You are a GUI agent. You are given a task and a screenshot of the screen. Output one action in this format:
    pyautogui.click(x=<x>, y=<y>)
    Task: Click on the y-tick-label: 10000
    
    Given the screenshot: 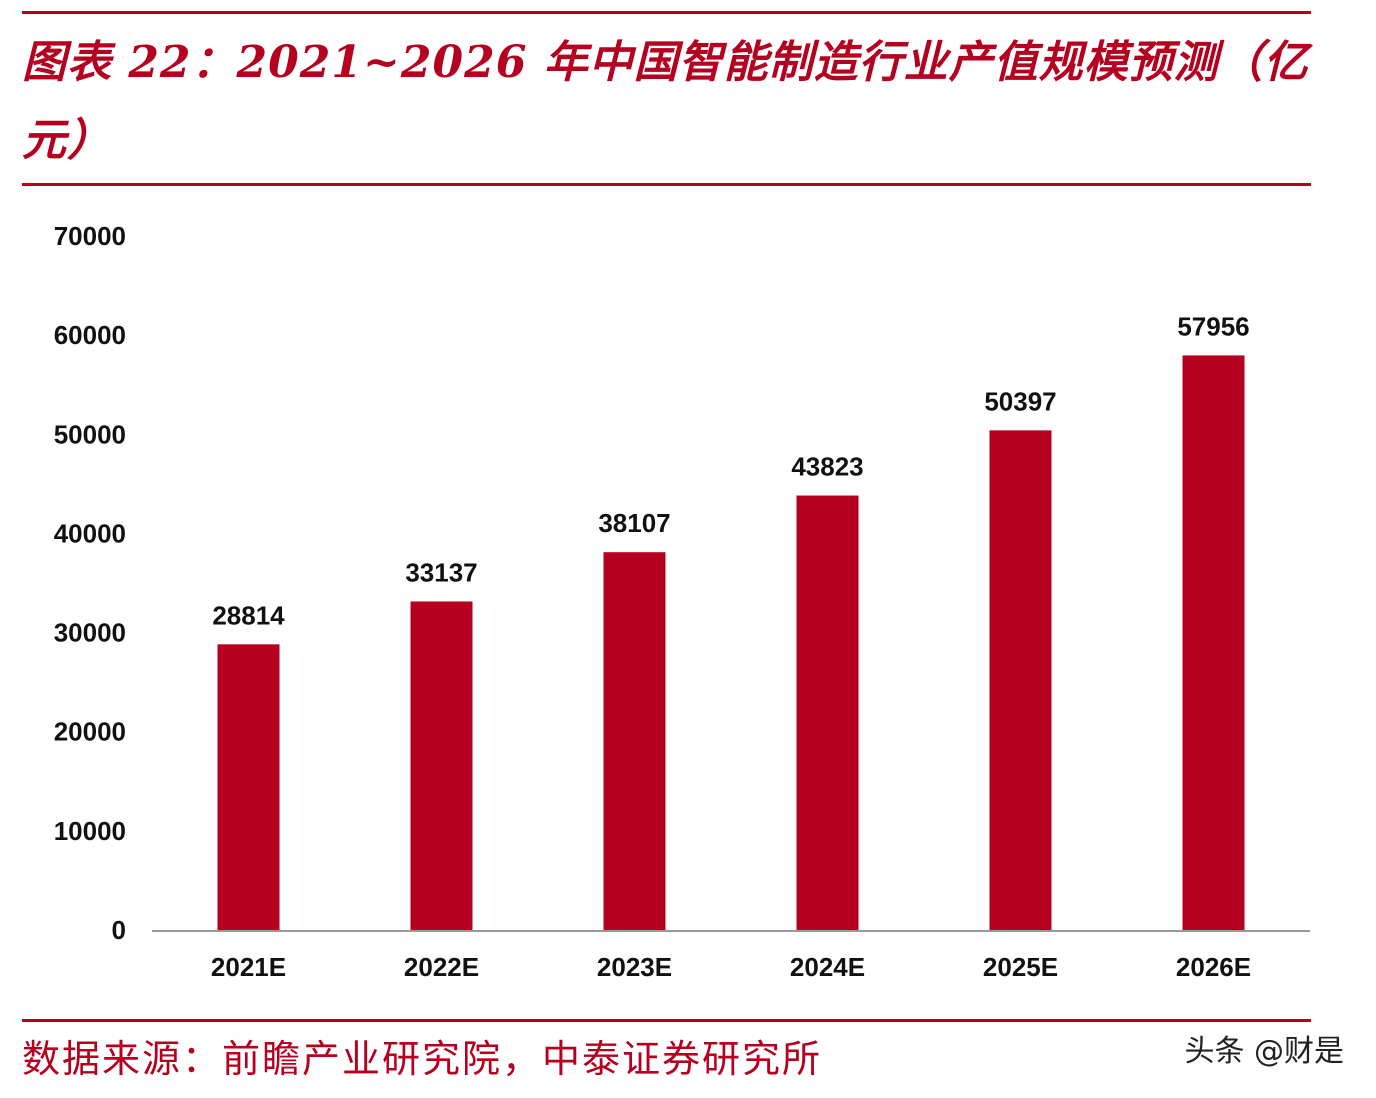 What is the action you would take?
    pyautogui.click(x=90, y=831)
    